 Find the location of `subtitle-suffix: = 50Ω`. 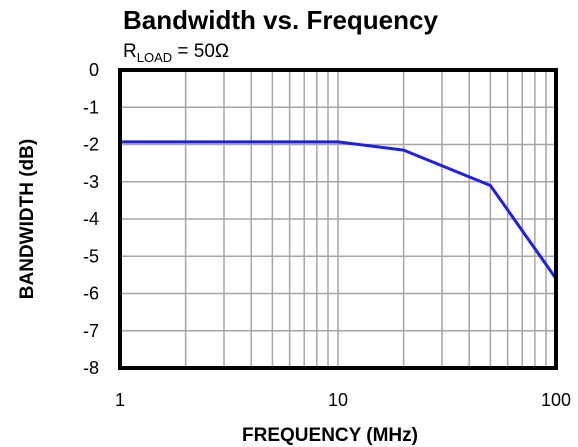

subtitle-suffix: = 50Ω is located at coordinates (200, 51).